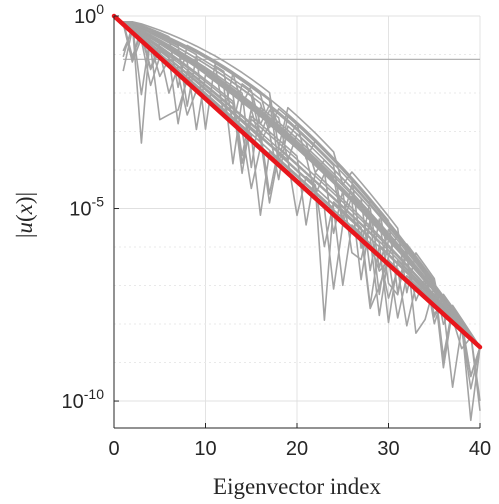 The width and height of the screenshot is (499, 504). Describe the element at coordinates (24, 236) in the screenshot. I see `y-axis-title-part-1: |` at that location.